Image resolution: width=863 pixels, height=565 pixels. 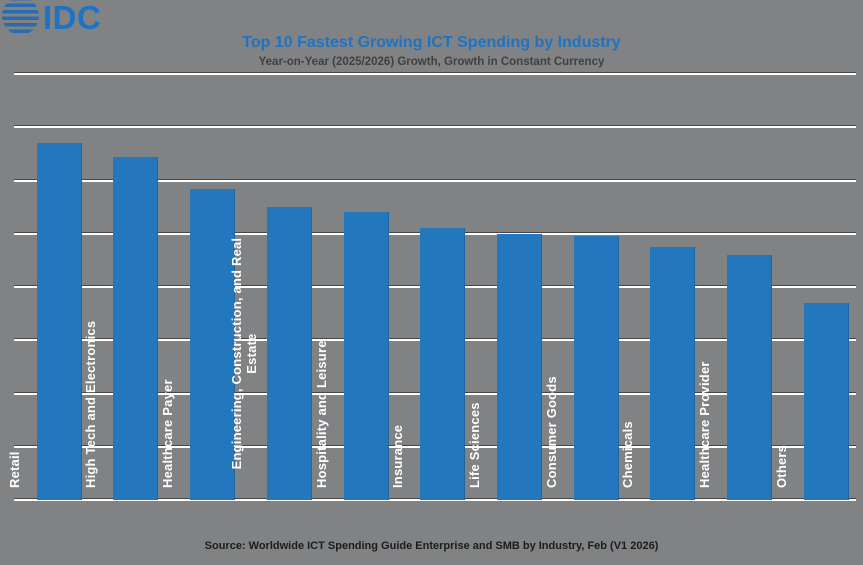 What do you see at coordinates (474, 445) in the screenshot?
I see `bar-label: Life Sciences` at bounding box center [474, 445].